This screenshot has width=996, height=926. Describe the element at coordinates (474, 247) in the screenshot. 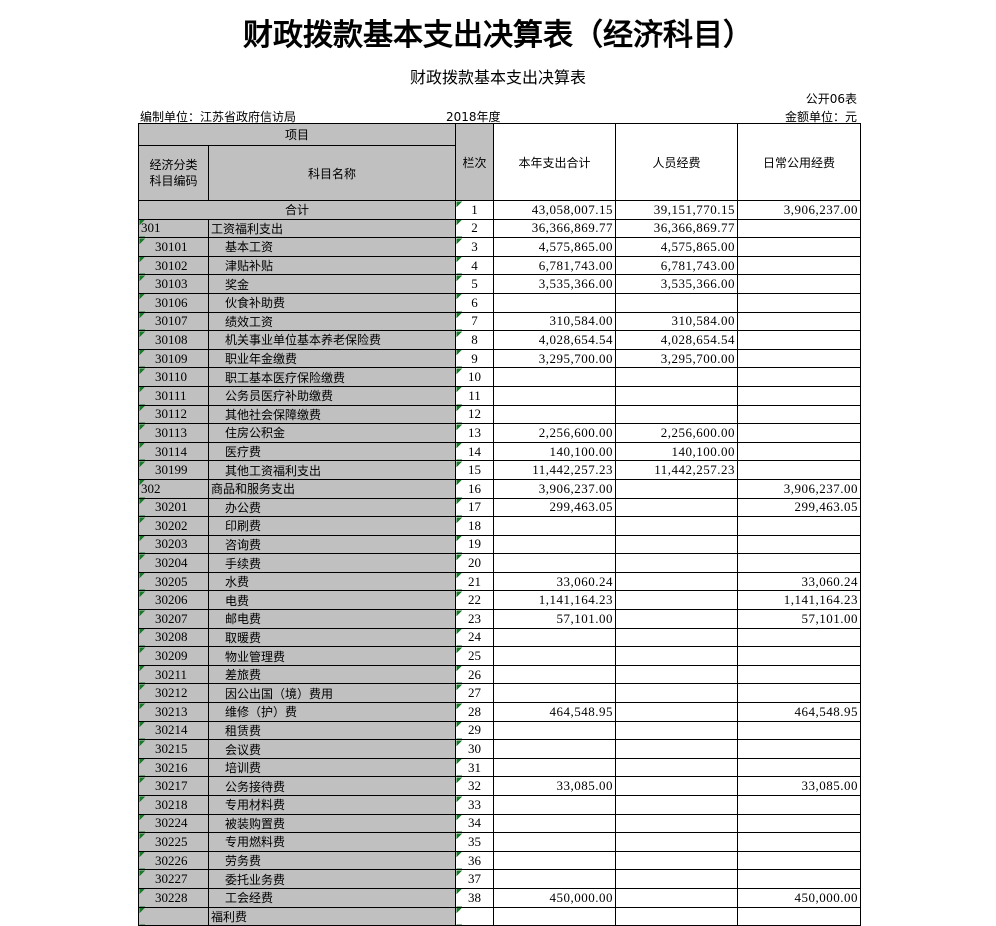

I see `line-cell: 3` at that location.